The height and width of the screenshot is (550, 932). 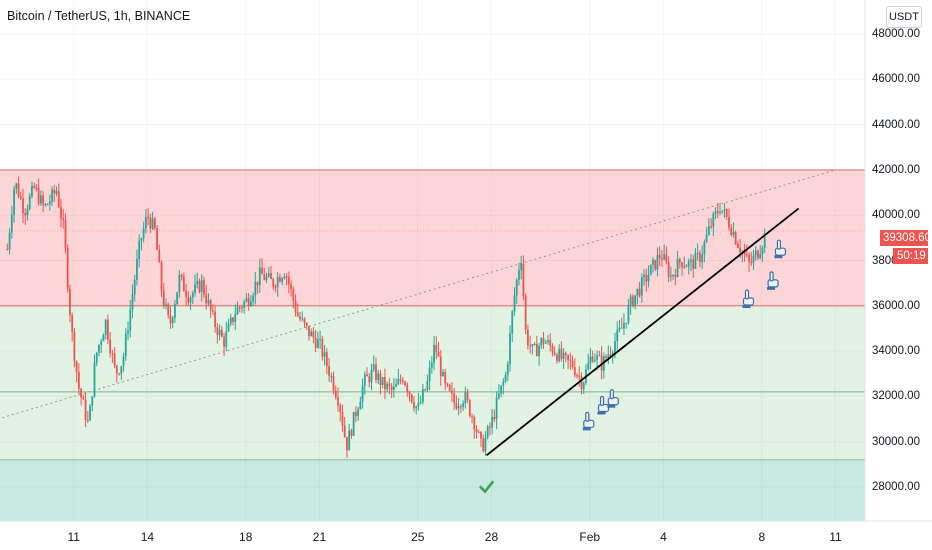 I want to click on lower-zone, so click(x=432, y=490).